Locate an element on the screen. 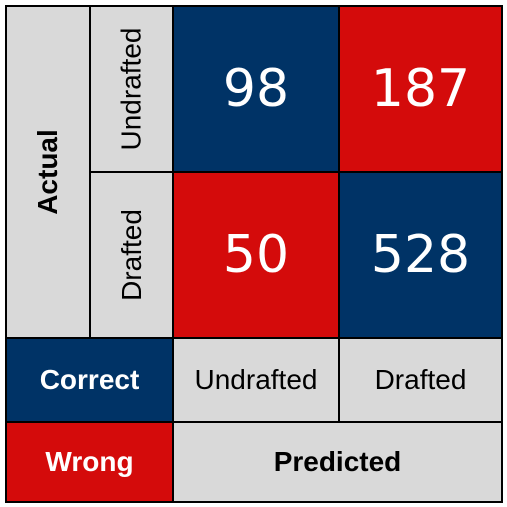  legend-wrong-label: Wrong is located at coordinates (89, 461).